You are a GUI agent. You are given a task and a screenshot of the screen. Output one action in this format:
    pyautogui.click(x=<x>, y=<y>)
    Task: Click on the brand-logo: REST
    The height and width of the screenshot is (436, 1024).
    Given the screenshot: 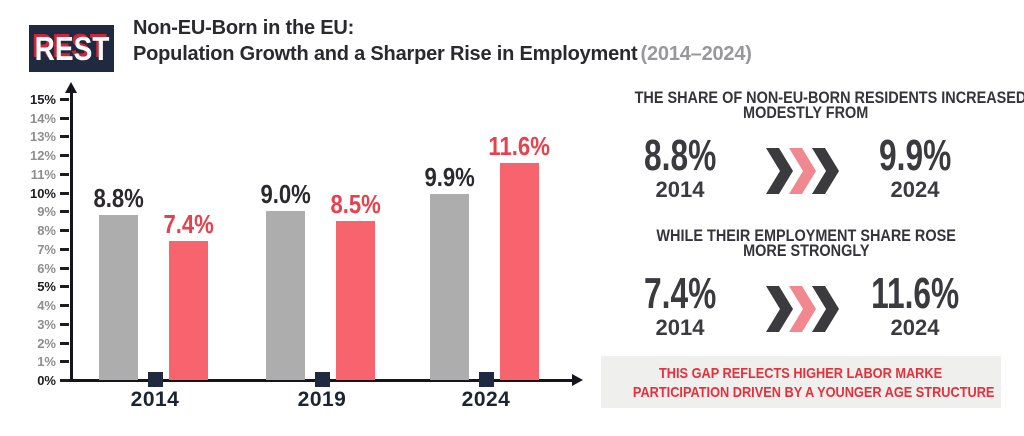 What is the action you would take?
    pyautogui.click(x=71, y=48)
    